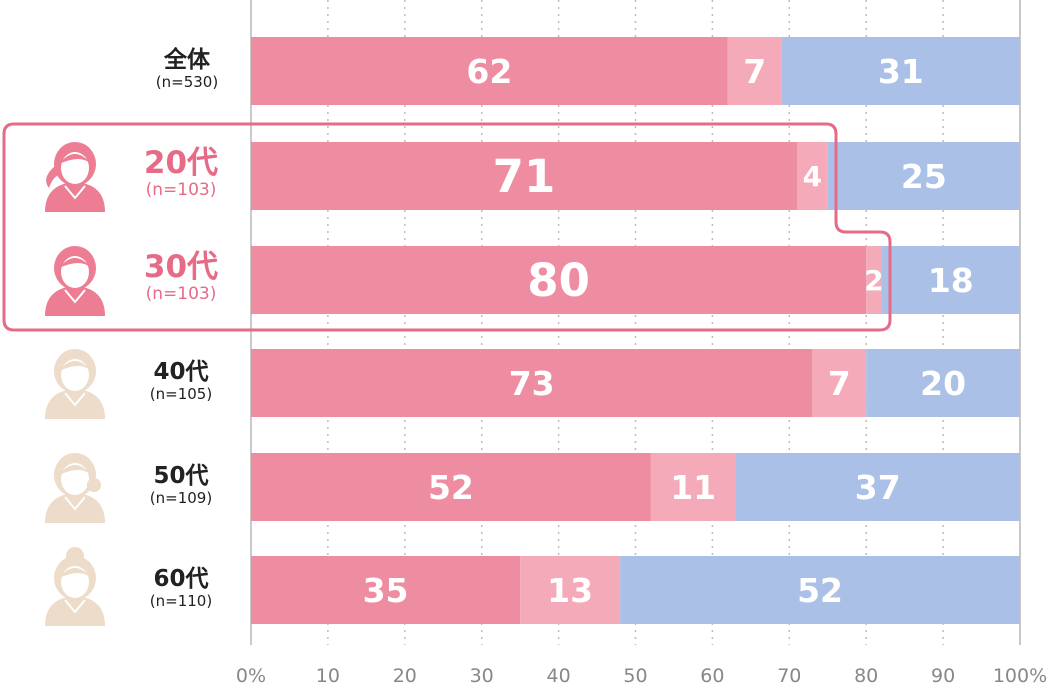  I want to click on row-label: 20代 (n=103), so click(181, 173).